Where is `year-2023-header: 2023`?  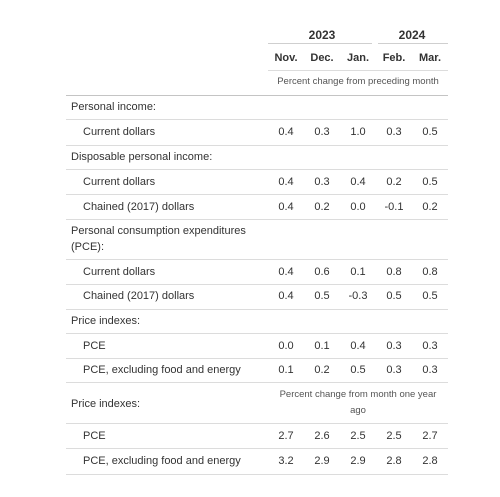
year-2023-header: 2023 is located at coordinates (322, 35).